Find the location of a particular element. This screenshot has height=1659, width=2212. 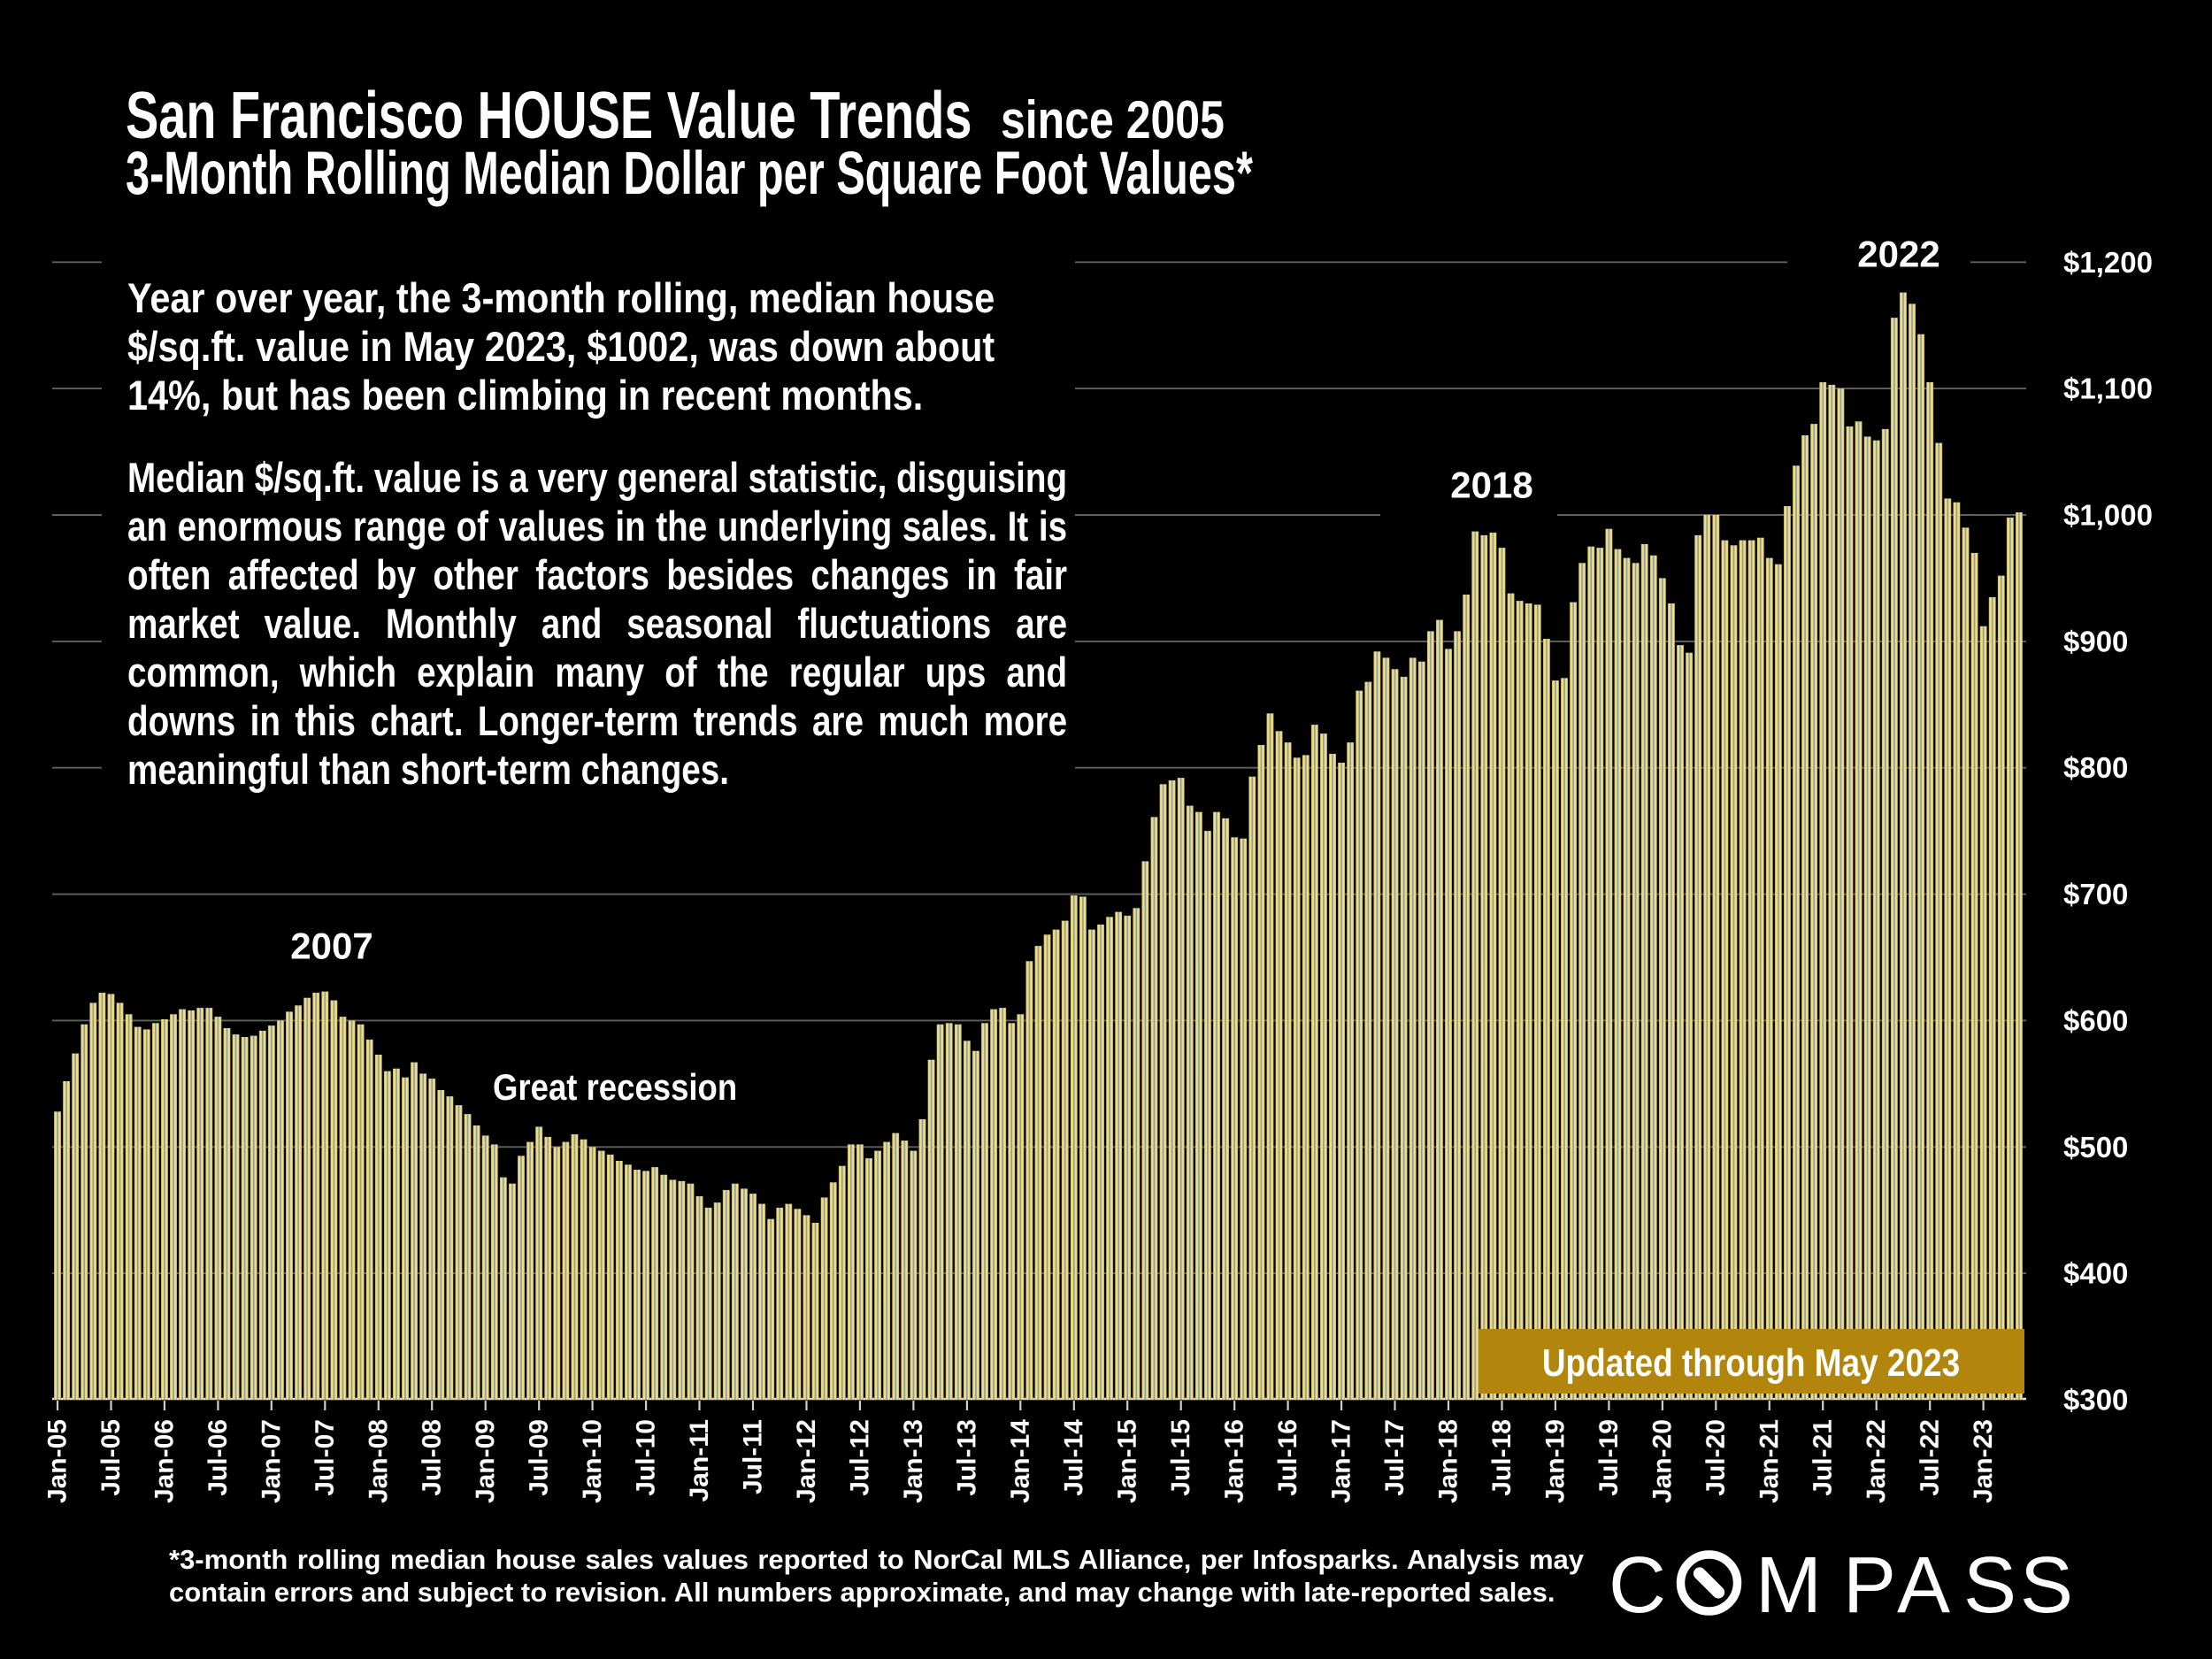

svg-text: Updated through May 2023 is located at coordinates (1751, 1363).